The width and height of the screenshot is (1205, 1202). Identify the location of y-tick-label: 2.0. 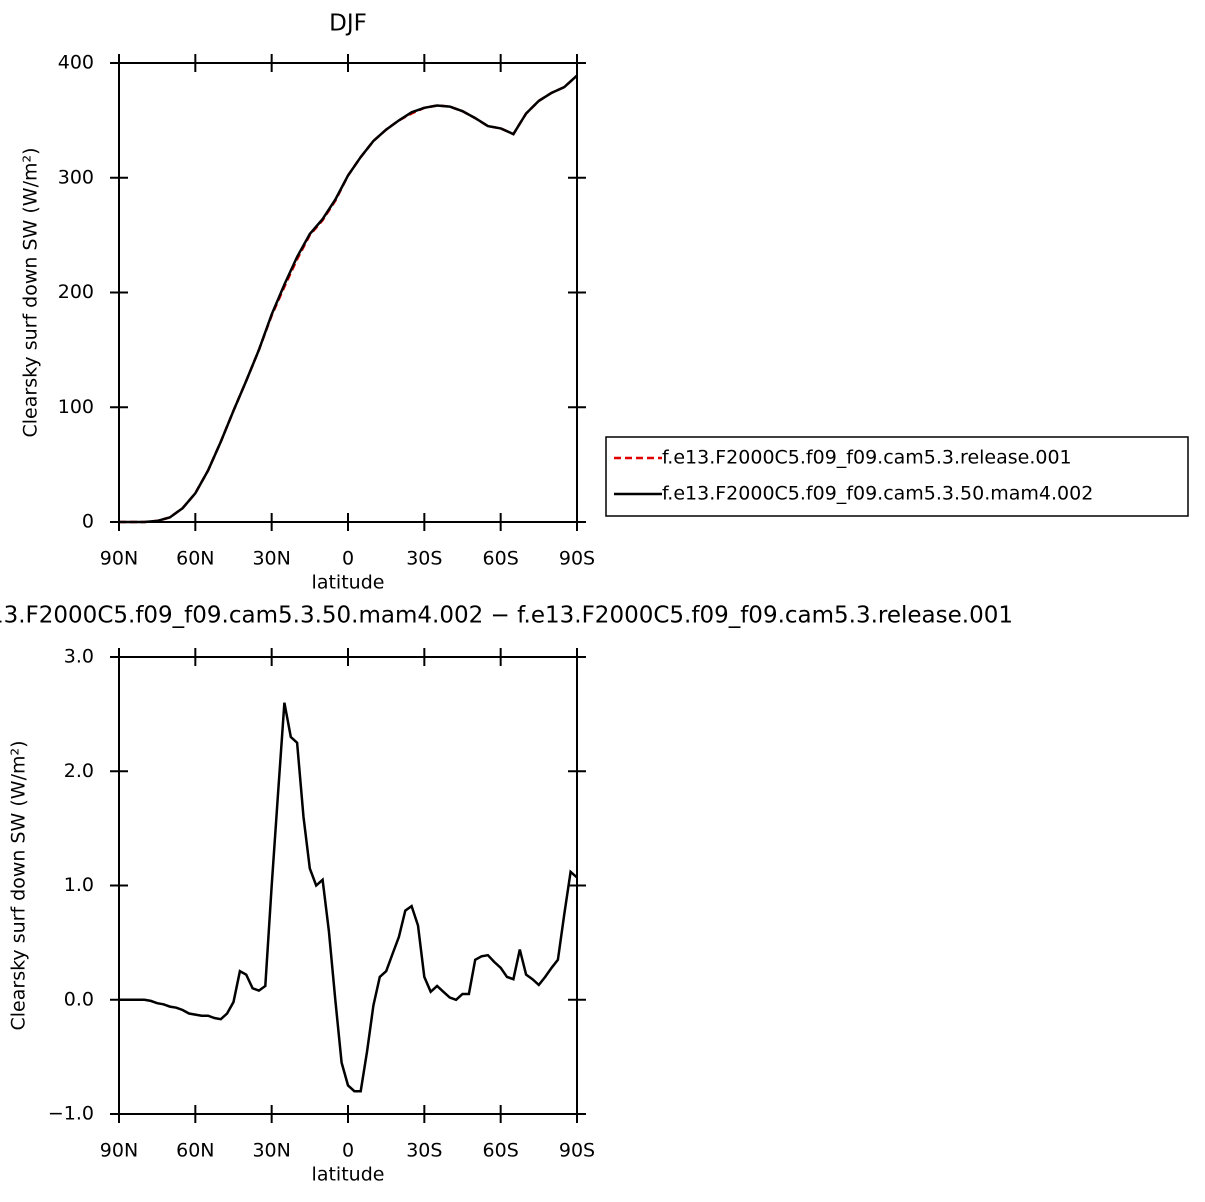
(79, 771).